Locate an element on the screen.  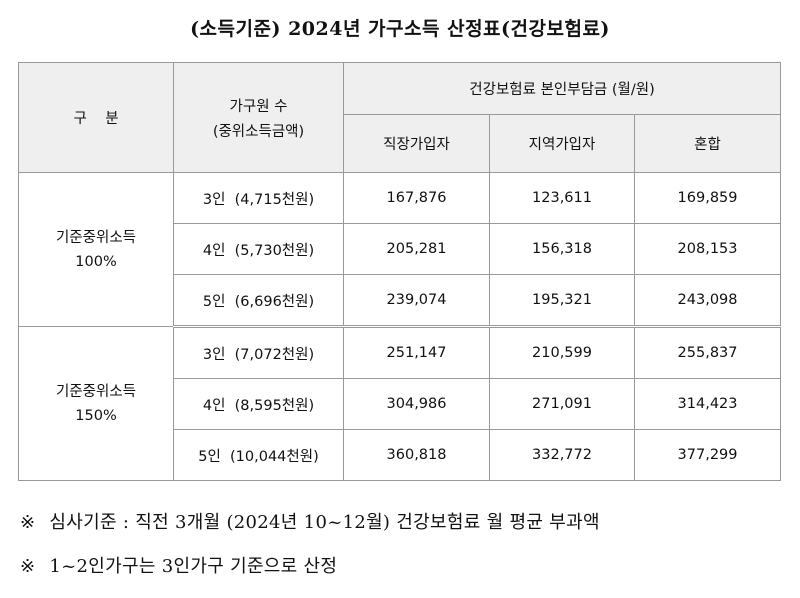
employee-cell: 167,876 is located at coordinates (416, 198).